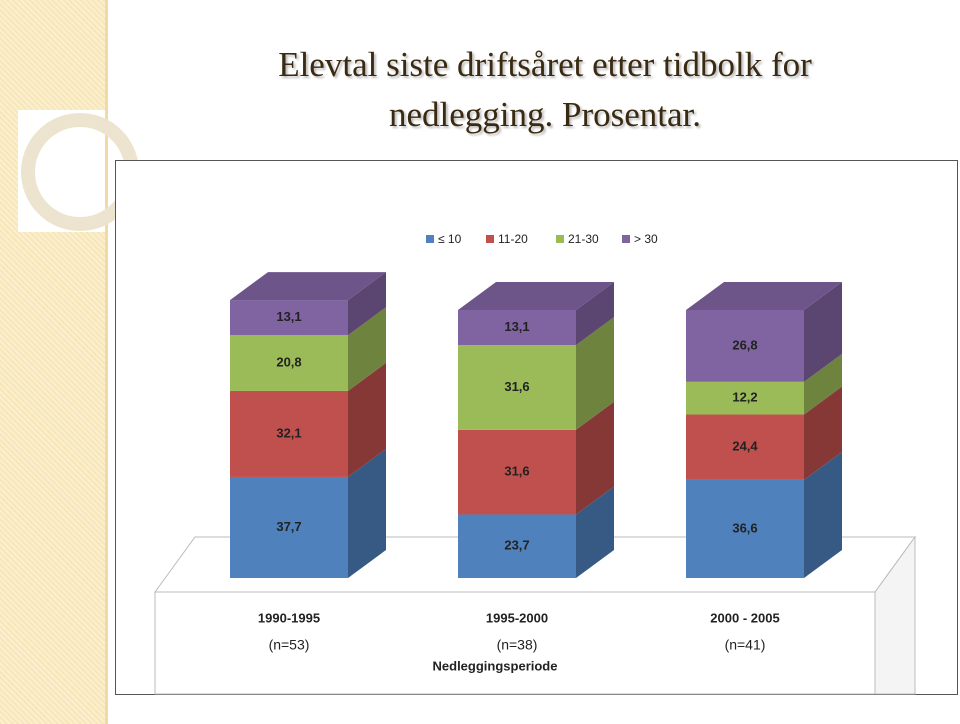 This screenshot has width=960, height=724. I want to click on value-label: 26,8, so click(744, 344).